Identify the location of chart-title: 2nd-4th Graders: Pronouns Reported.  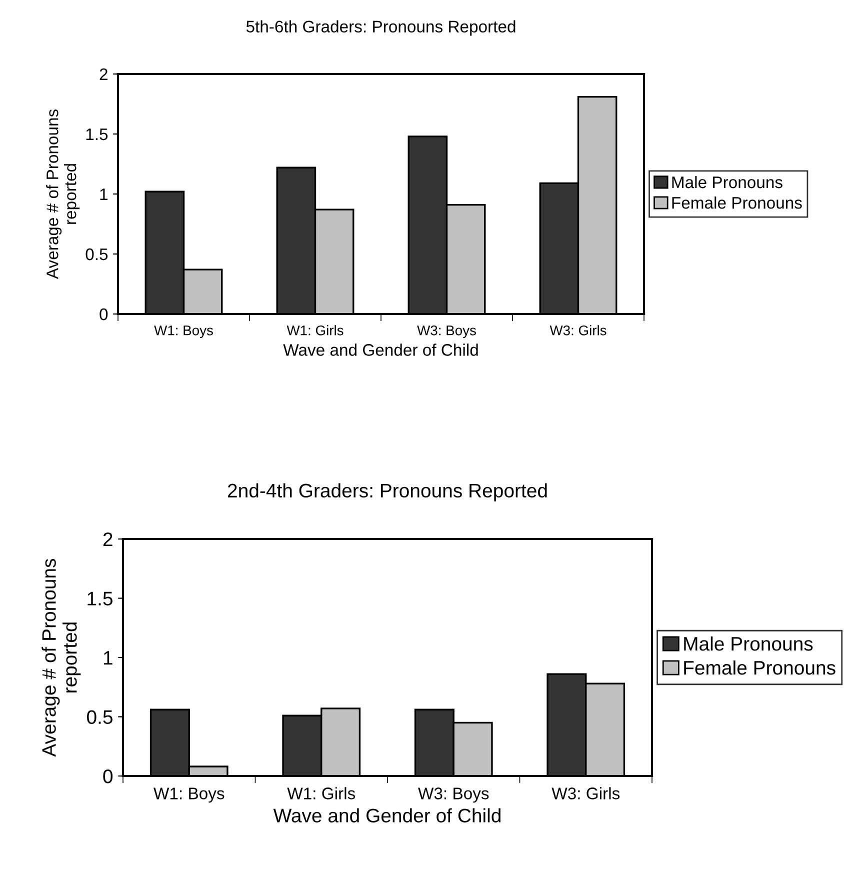
(387, 492).